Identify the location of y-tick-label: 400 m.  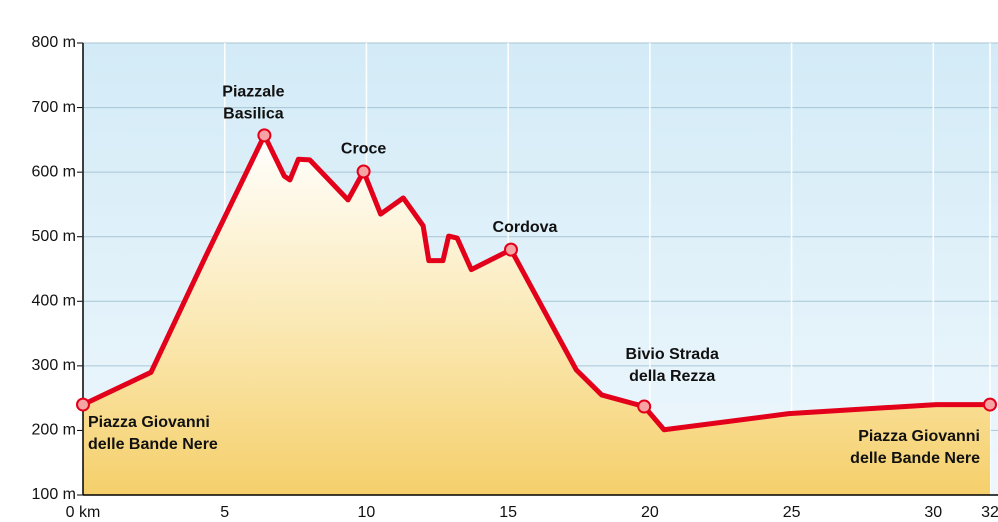
(54, 301).